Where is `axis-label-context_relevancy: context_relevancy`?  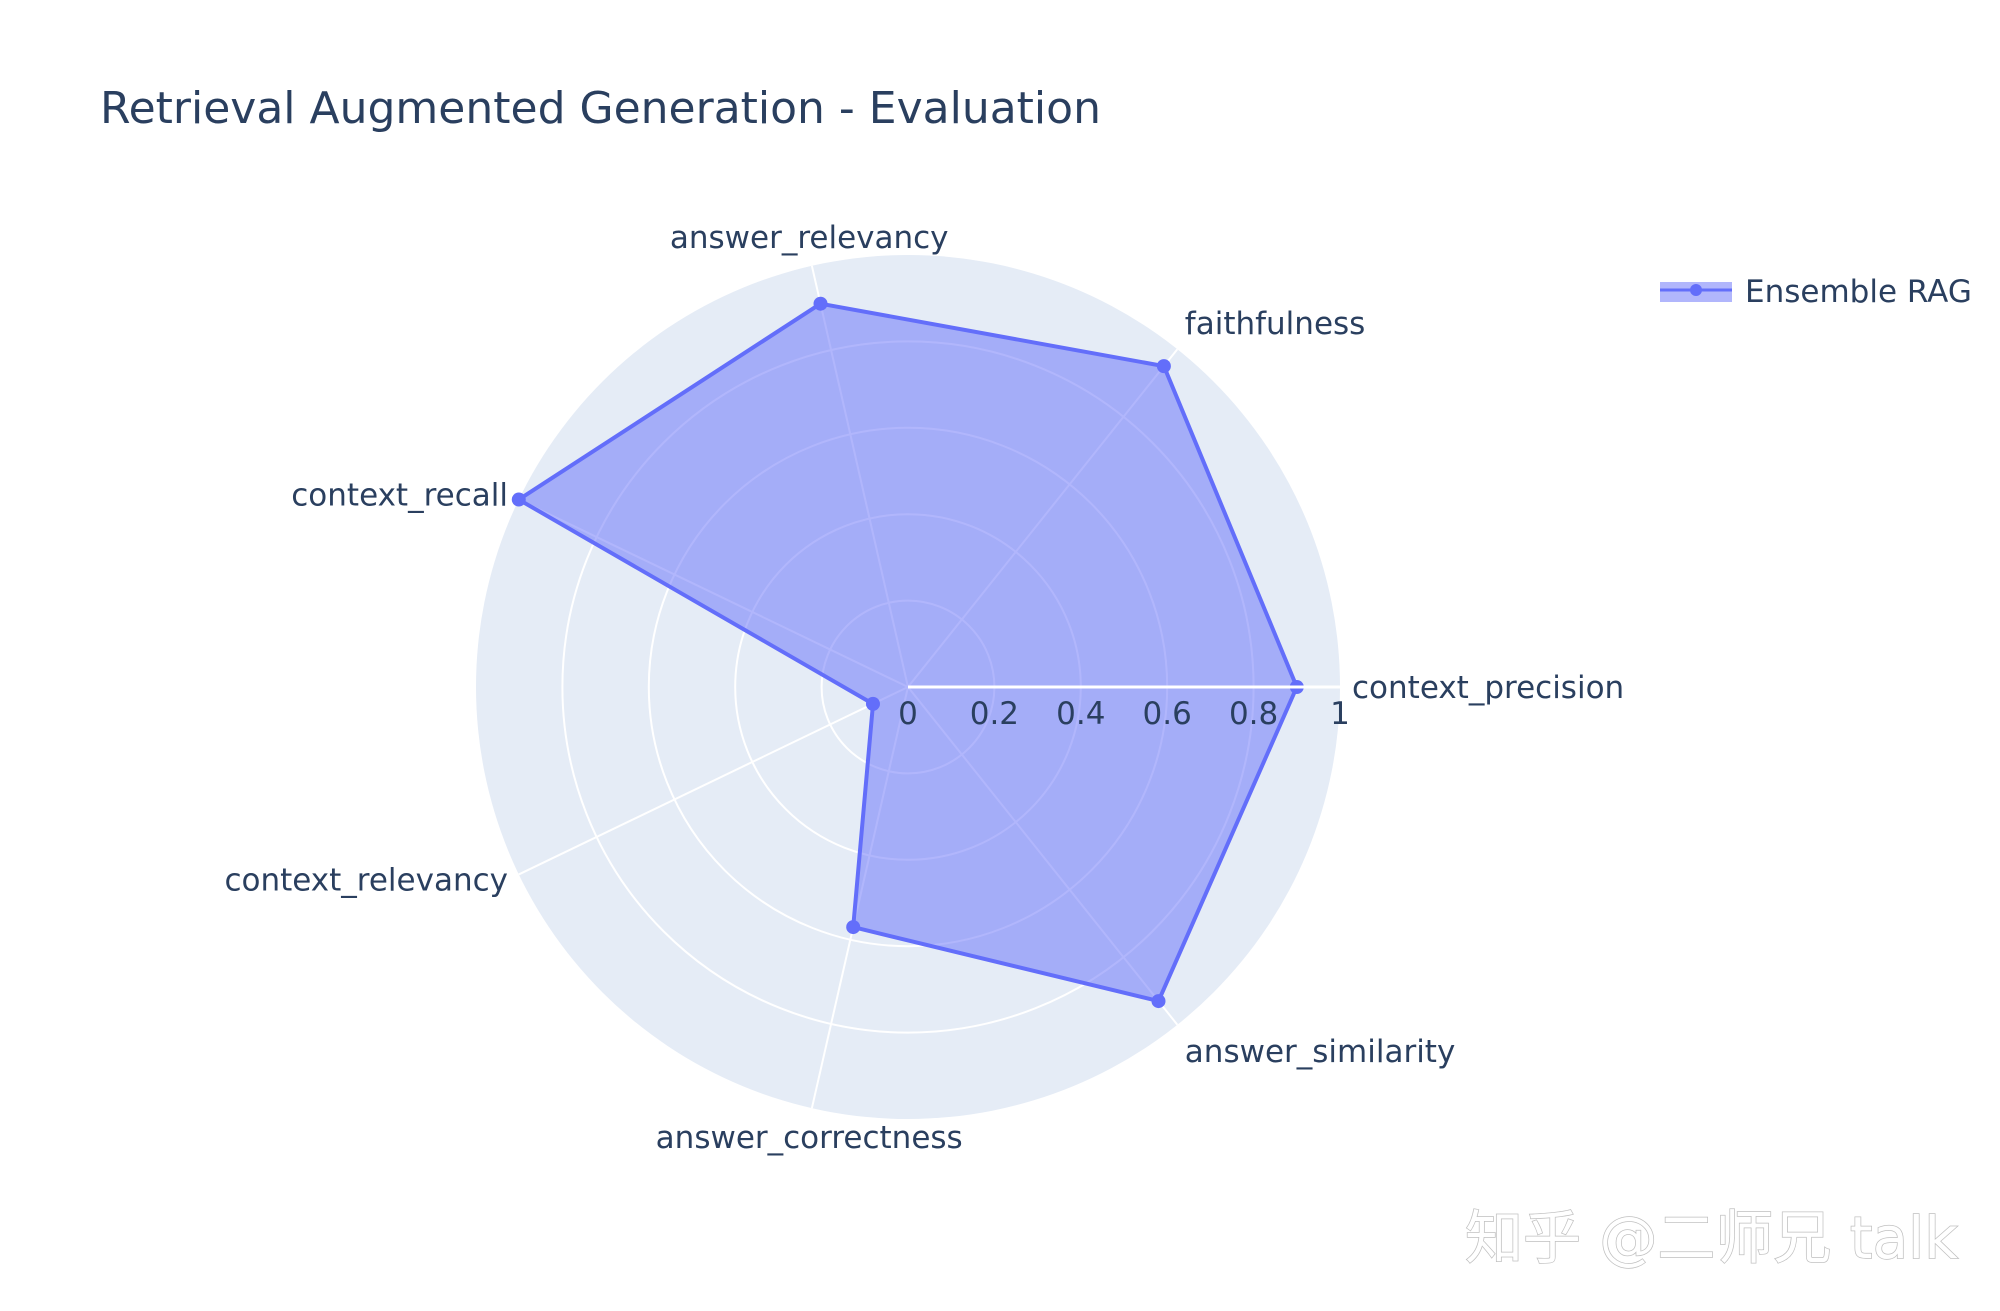
axis-label-context_relevancy: context_relevancy is located at coordinates (366, 881).